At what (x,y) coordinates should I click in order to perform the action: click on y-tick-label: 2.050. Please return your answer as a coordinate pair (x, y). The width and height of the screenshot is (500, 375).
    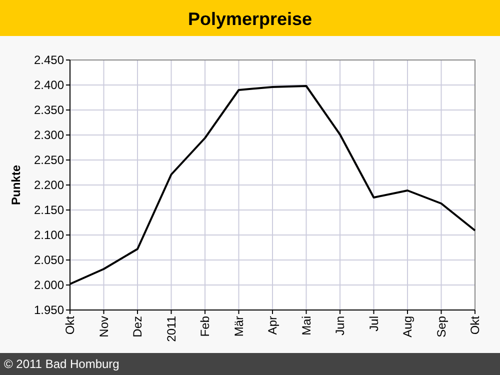
    Looking at the image, I should click on (49, 260).